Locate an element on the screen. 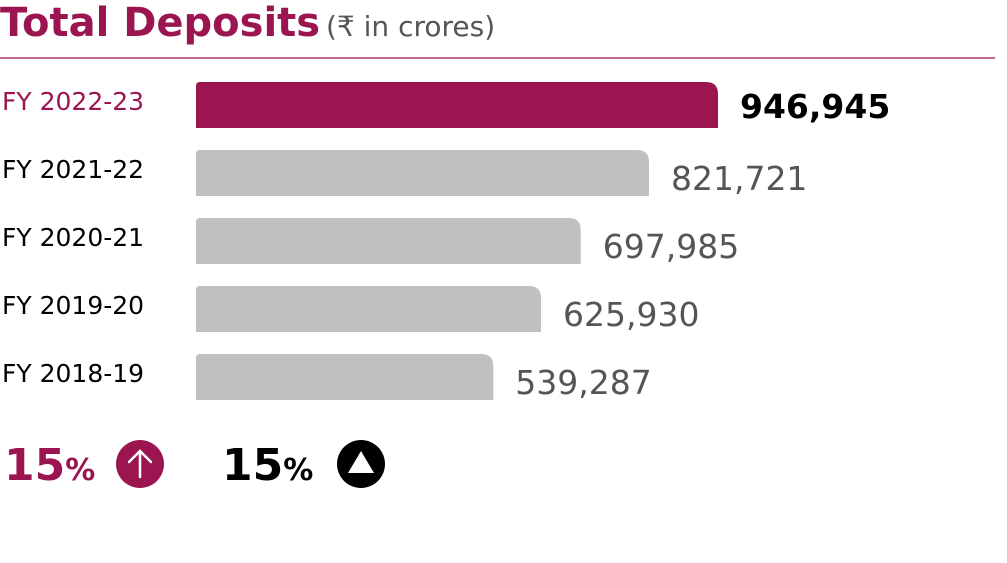  icon-up-arrow is located at coordinates (140, 464).